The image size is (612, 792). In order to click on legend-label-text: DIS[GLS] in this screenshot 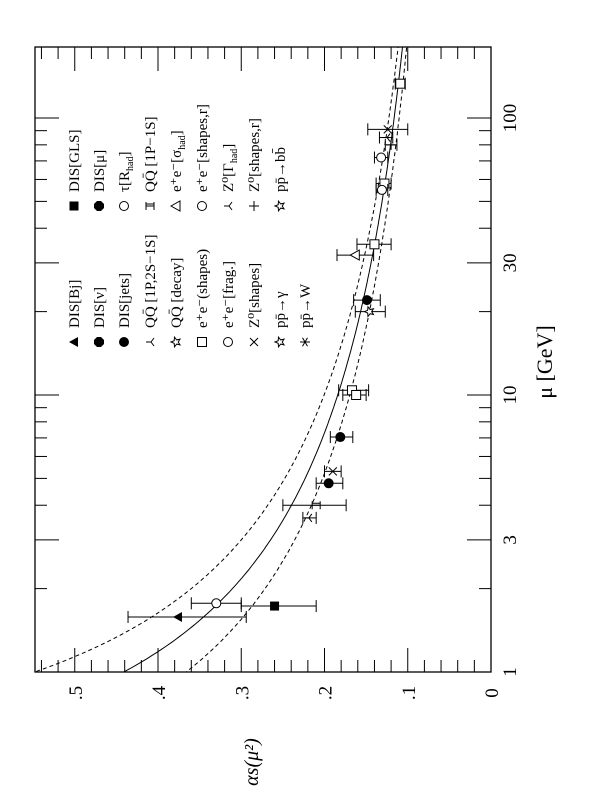, I will do `click(75, 161)`.